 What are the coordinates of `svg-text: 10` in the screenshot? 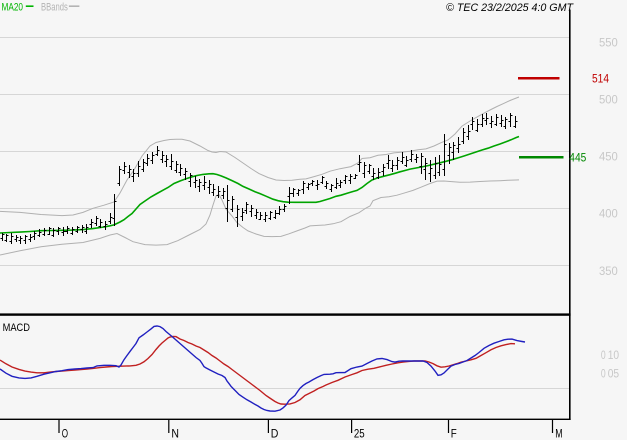 It's located at (614, 355).